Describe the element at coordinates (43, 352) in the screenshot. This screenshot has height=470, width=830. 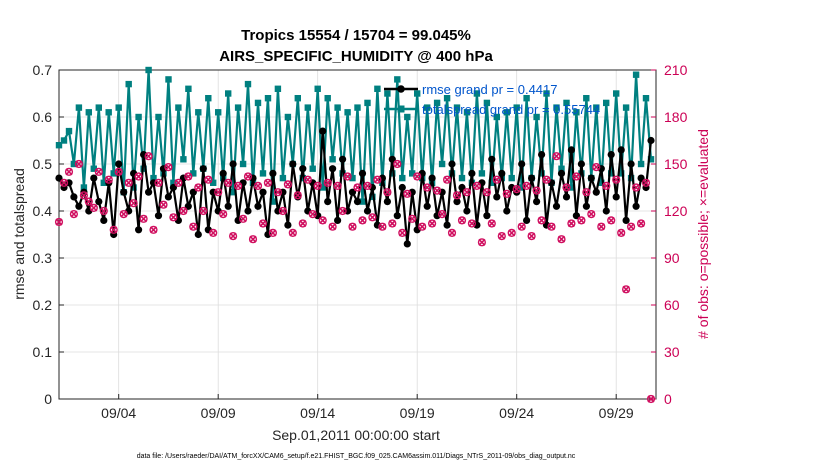
I see `left-tick-label: 0.1` at that location.